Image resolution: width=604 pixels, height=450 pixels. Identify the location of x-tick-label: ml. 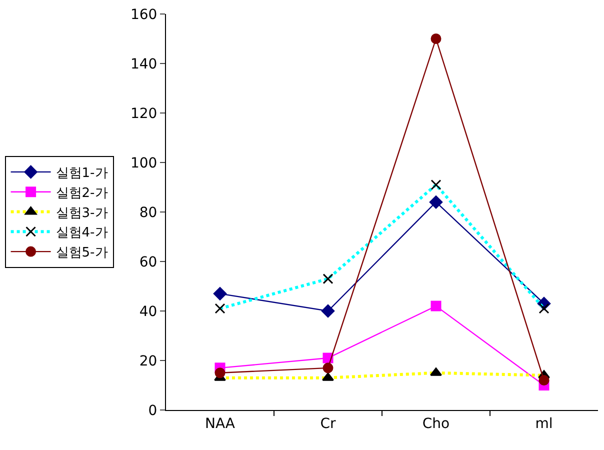
(544, 424).